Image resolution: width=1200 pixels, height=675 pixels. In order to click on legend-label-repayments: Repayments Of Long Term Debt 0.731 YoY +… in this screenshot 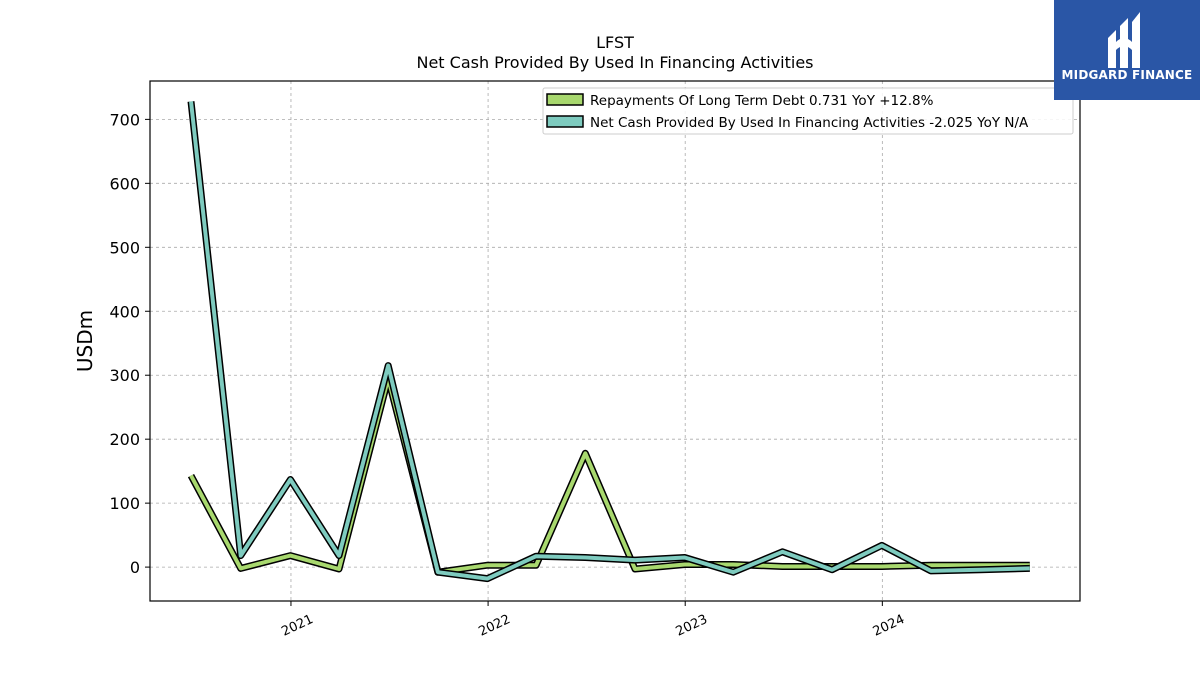, I will do `click(762, 101)`.